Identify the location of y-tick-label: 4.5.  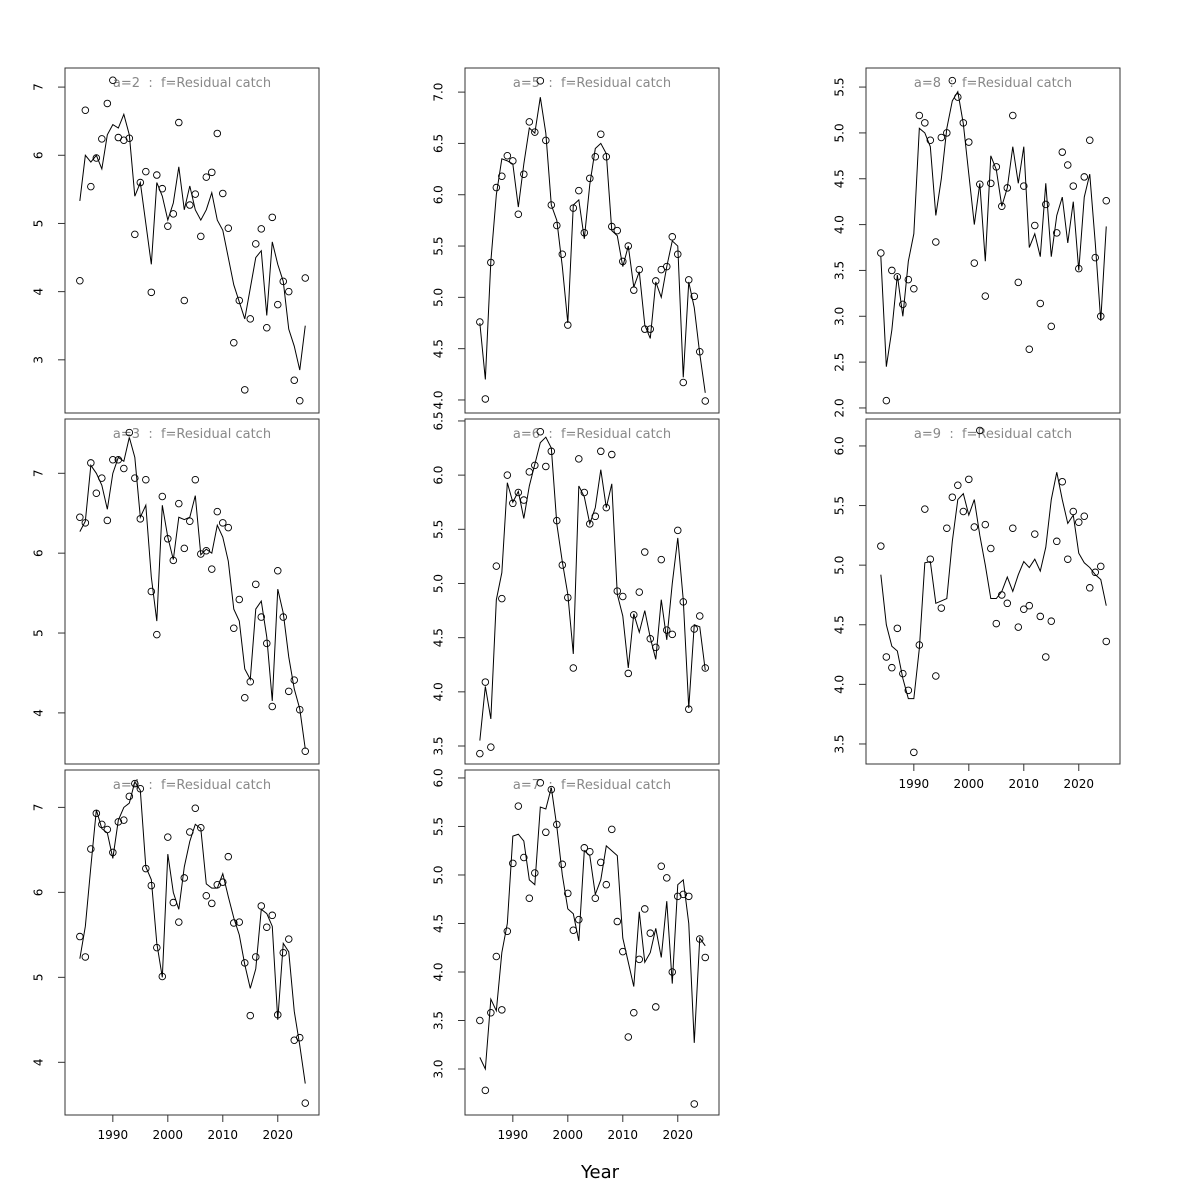
(439, 637).